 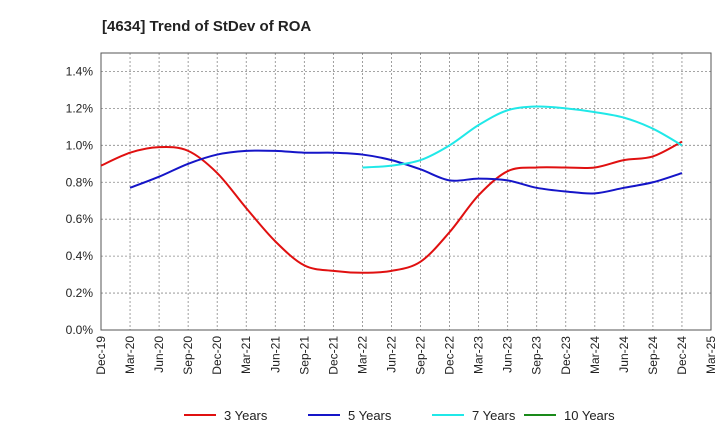 What do you see at coordinates (595, 355) in the screenshot?
I see `x-tick-label: Mar-24` at bounding box center [595, 355].